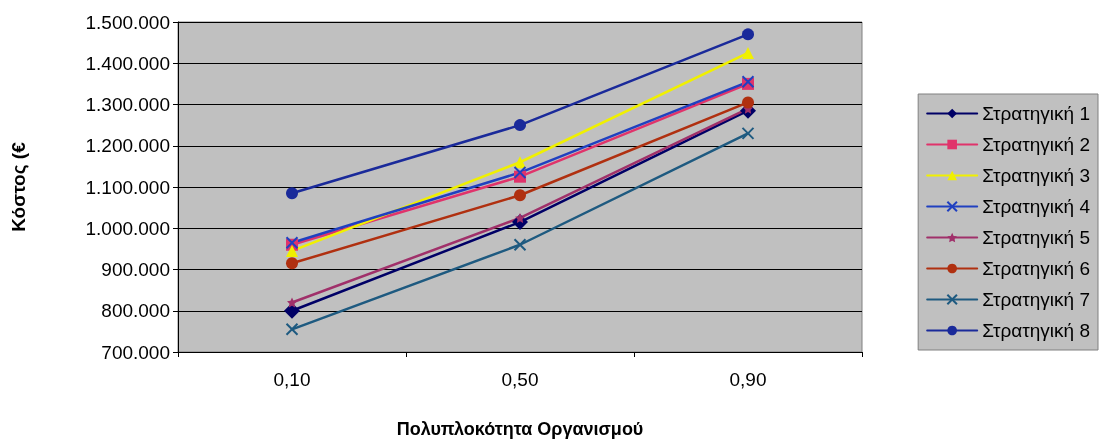  Describe the element at coordinates (127, 104) in the screenshot. I see `y-tick-label: 1.300.000` at that location.